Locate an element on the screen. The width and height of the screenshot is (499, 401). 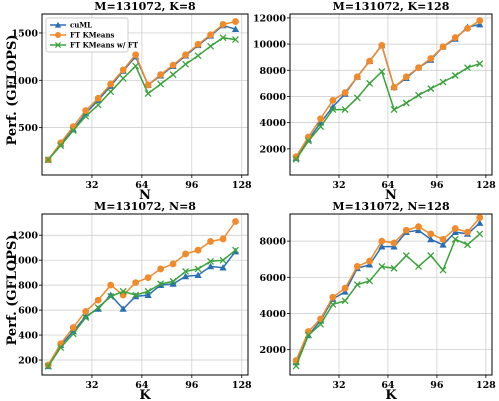
y-axis-label-bottom: Perf. (GFLOPS) is located at coordinates (12, 290).